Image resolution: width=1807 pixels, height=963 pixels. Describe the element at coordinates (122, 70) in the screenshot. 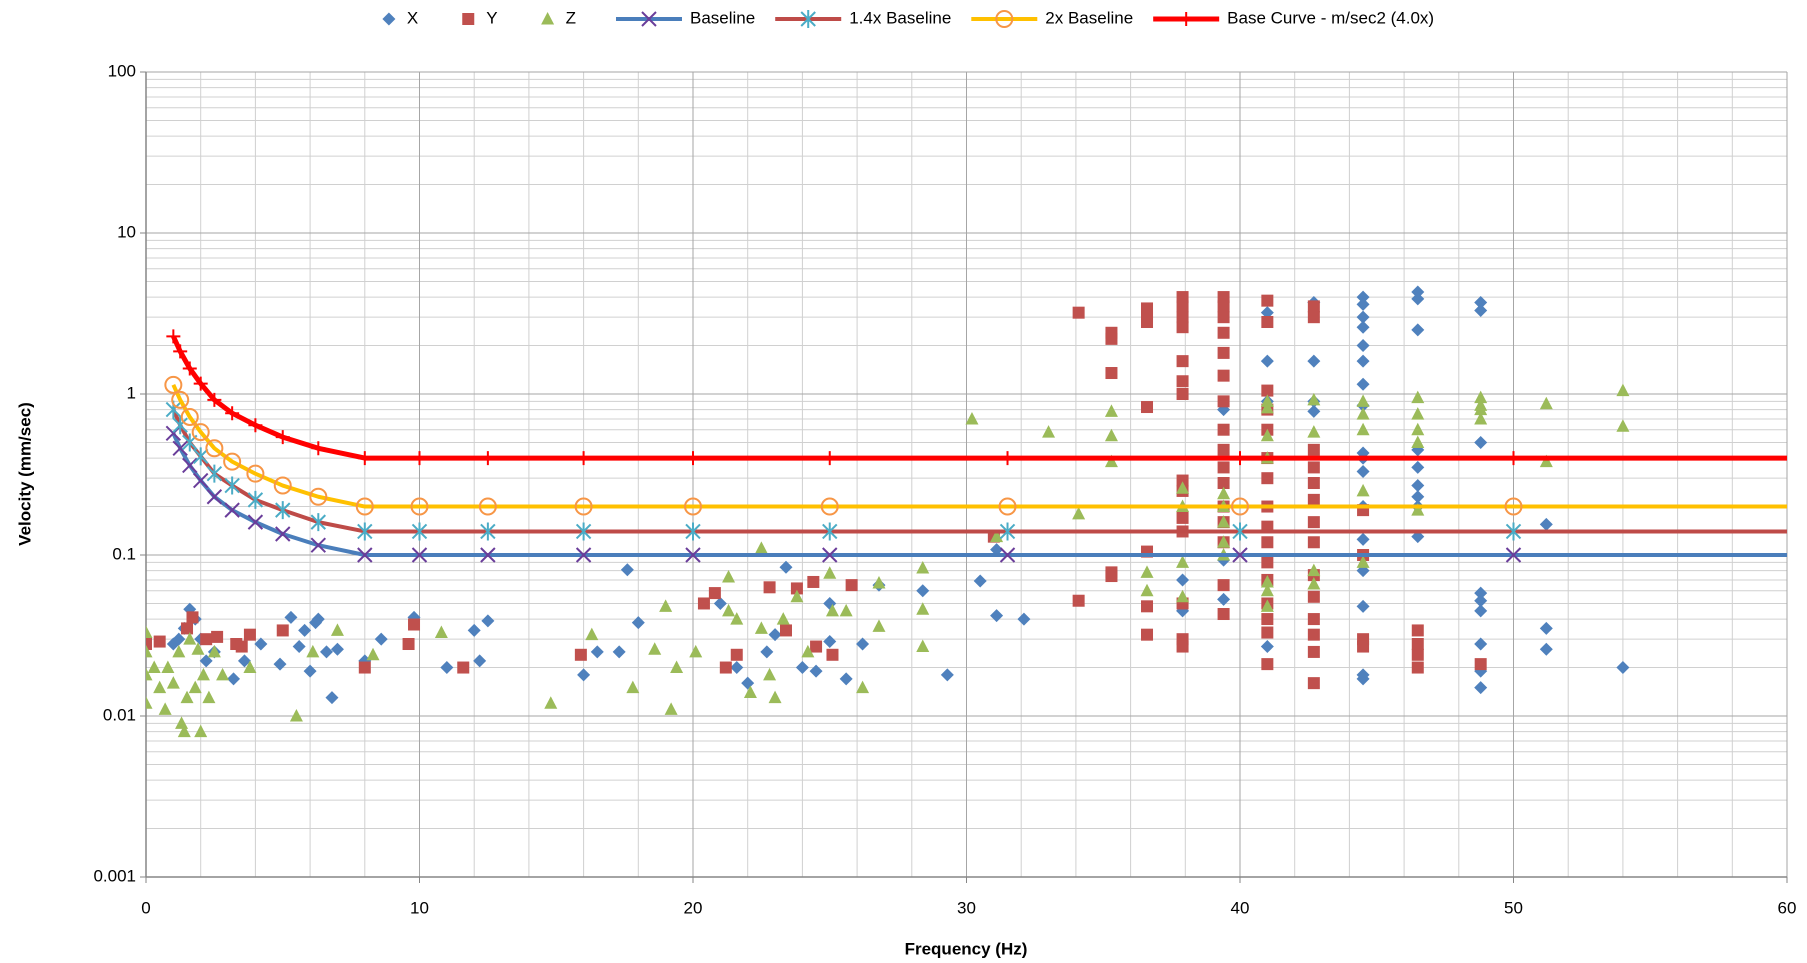

I see `y-tick-label: 100` at that location.